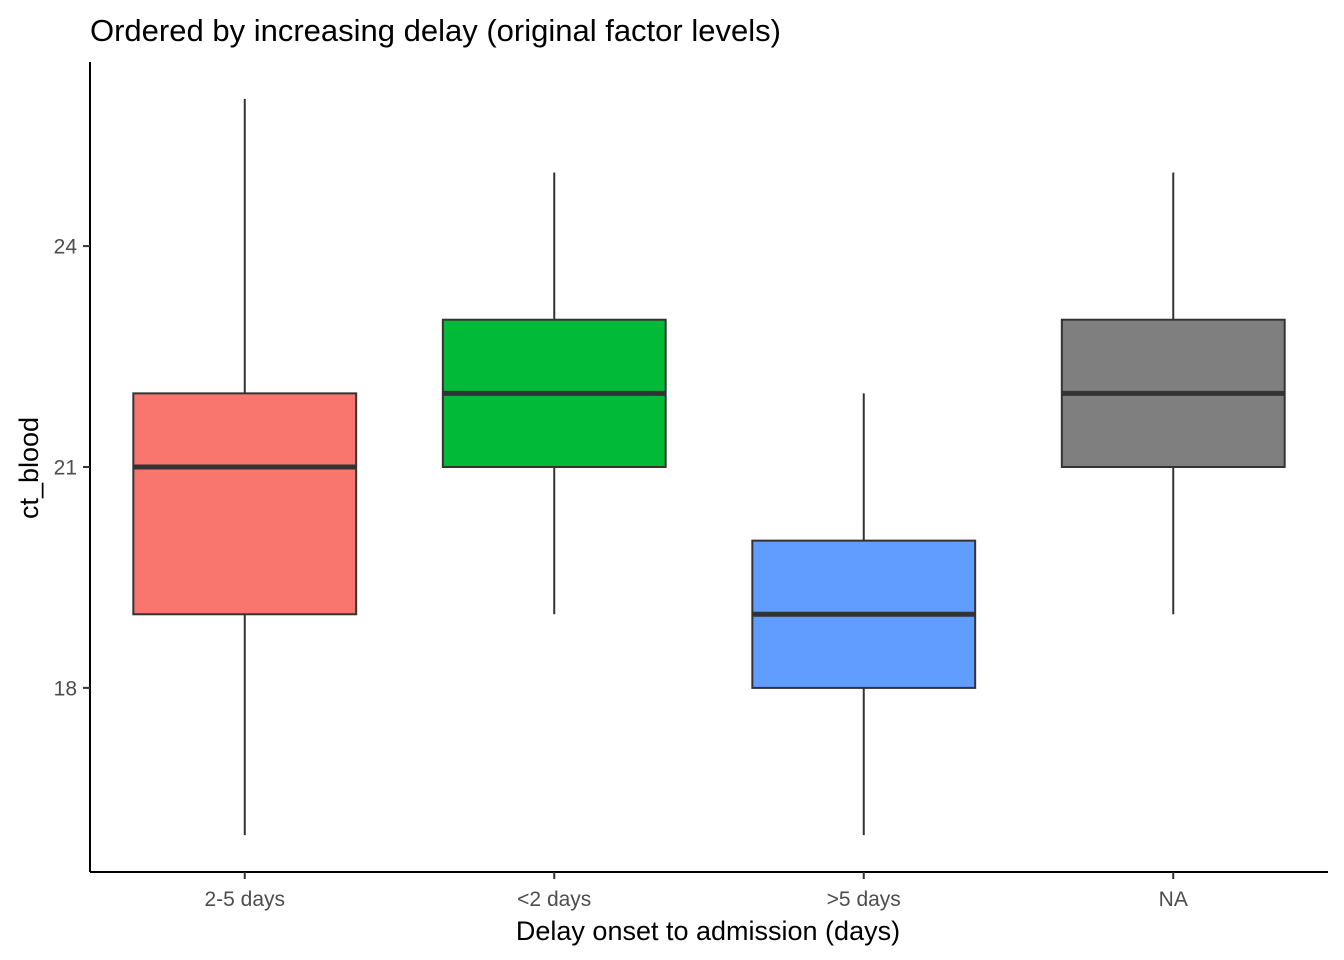  I want to click on y-tick-label: 18, so click(65, 688).